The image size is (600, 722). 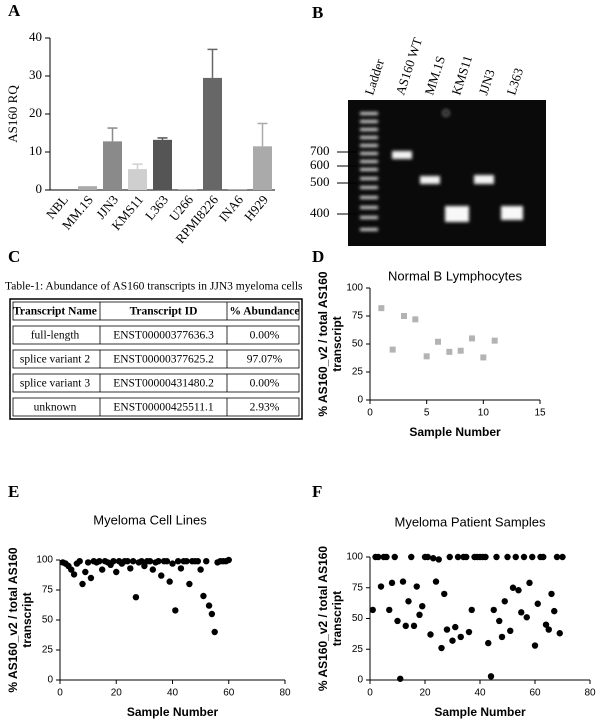 I want to click on x-tick-label: 0, so click(x=370, y=693).